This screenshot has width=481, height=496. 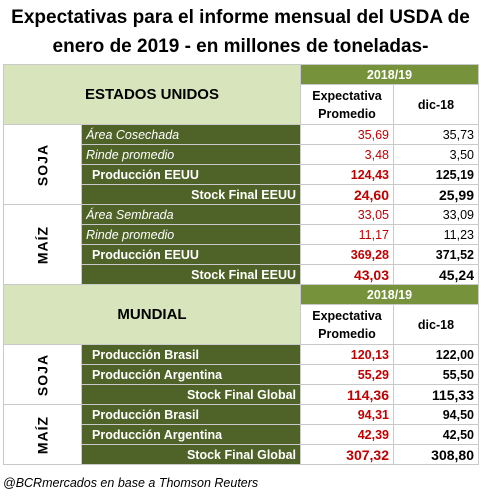 I want to click on section-title-world: MUNDIAL, so click(x=152, y=314).